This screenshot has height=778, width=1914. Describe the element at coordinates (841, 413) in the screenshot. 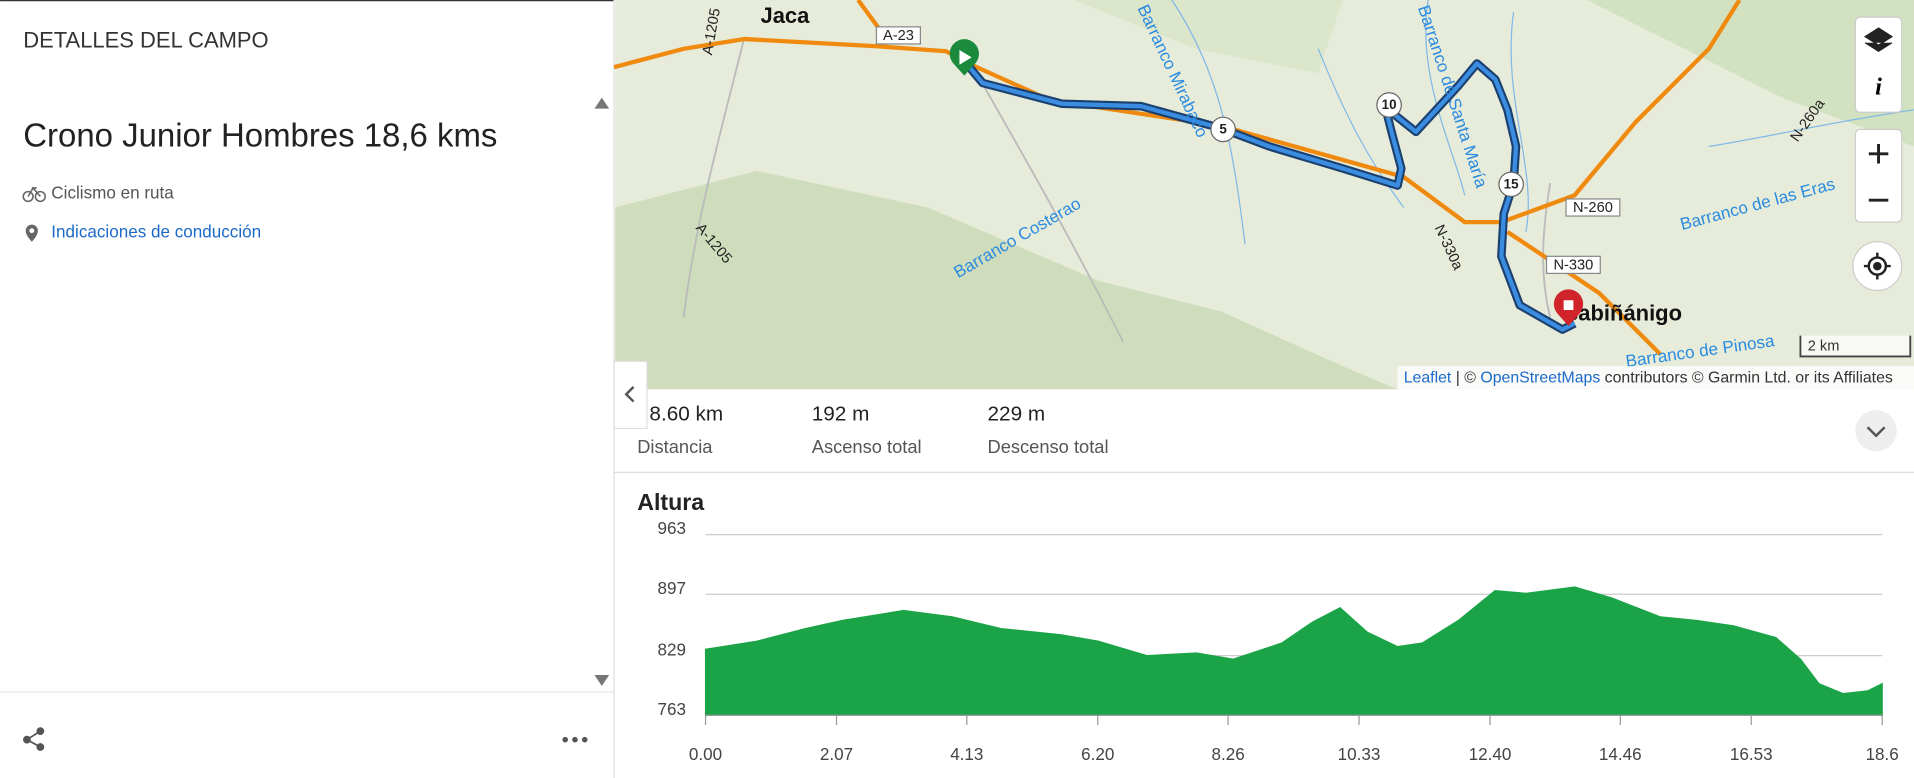

I see `stat-value: 192 m` at that location.